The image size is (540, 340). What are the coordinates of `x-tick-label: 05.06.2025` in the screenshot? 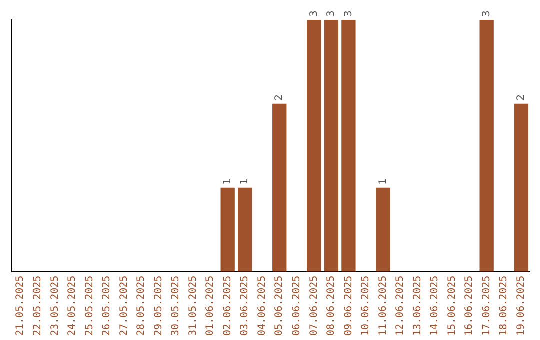 It's located at (280, 306).